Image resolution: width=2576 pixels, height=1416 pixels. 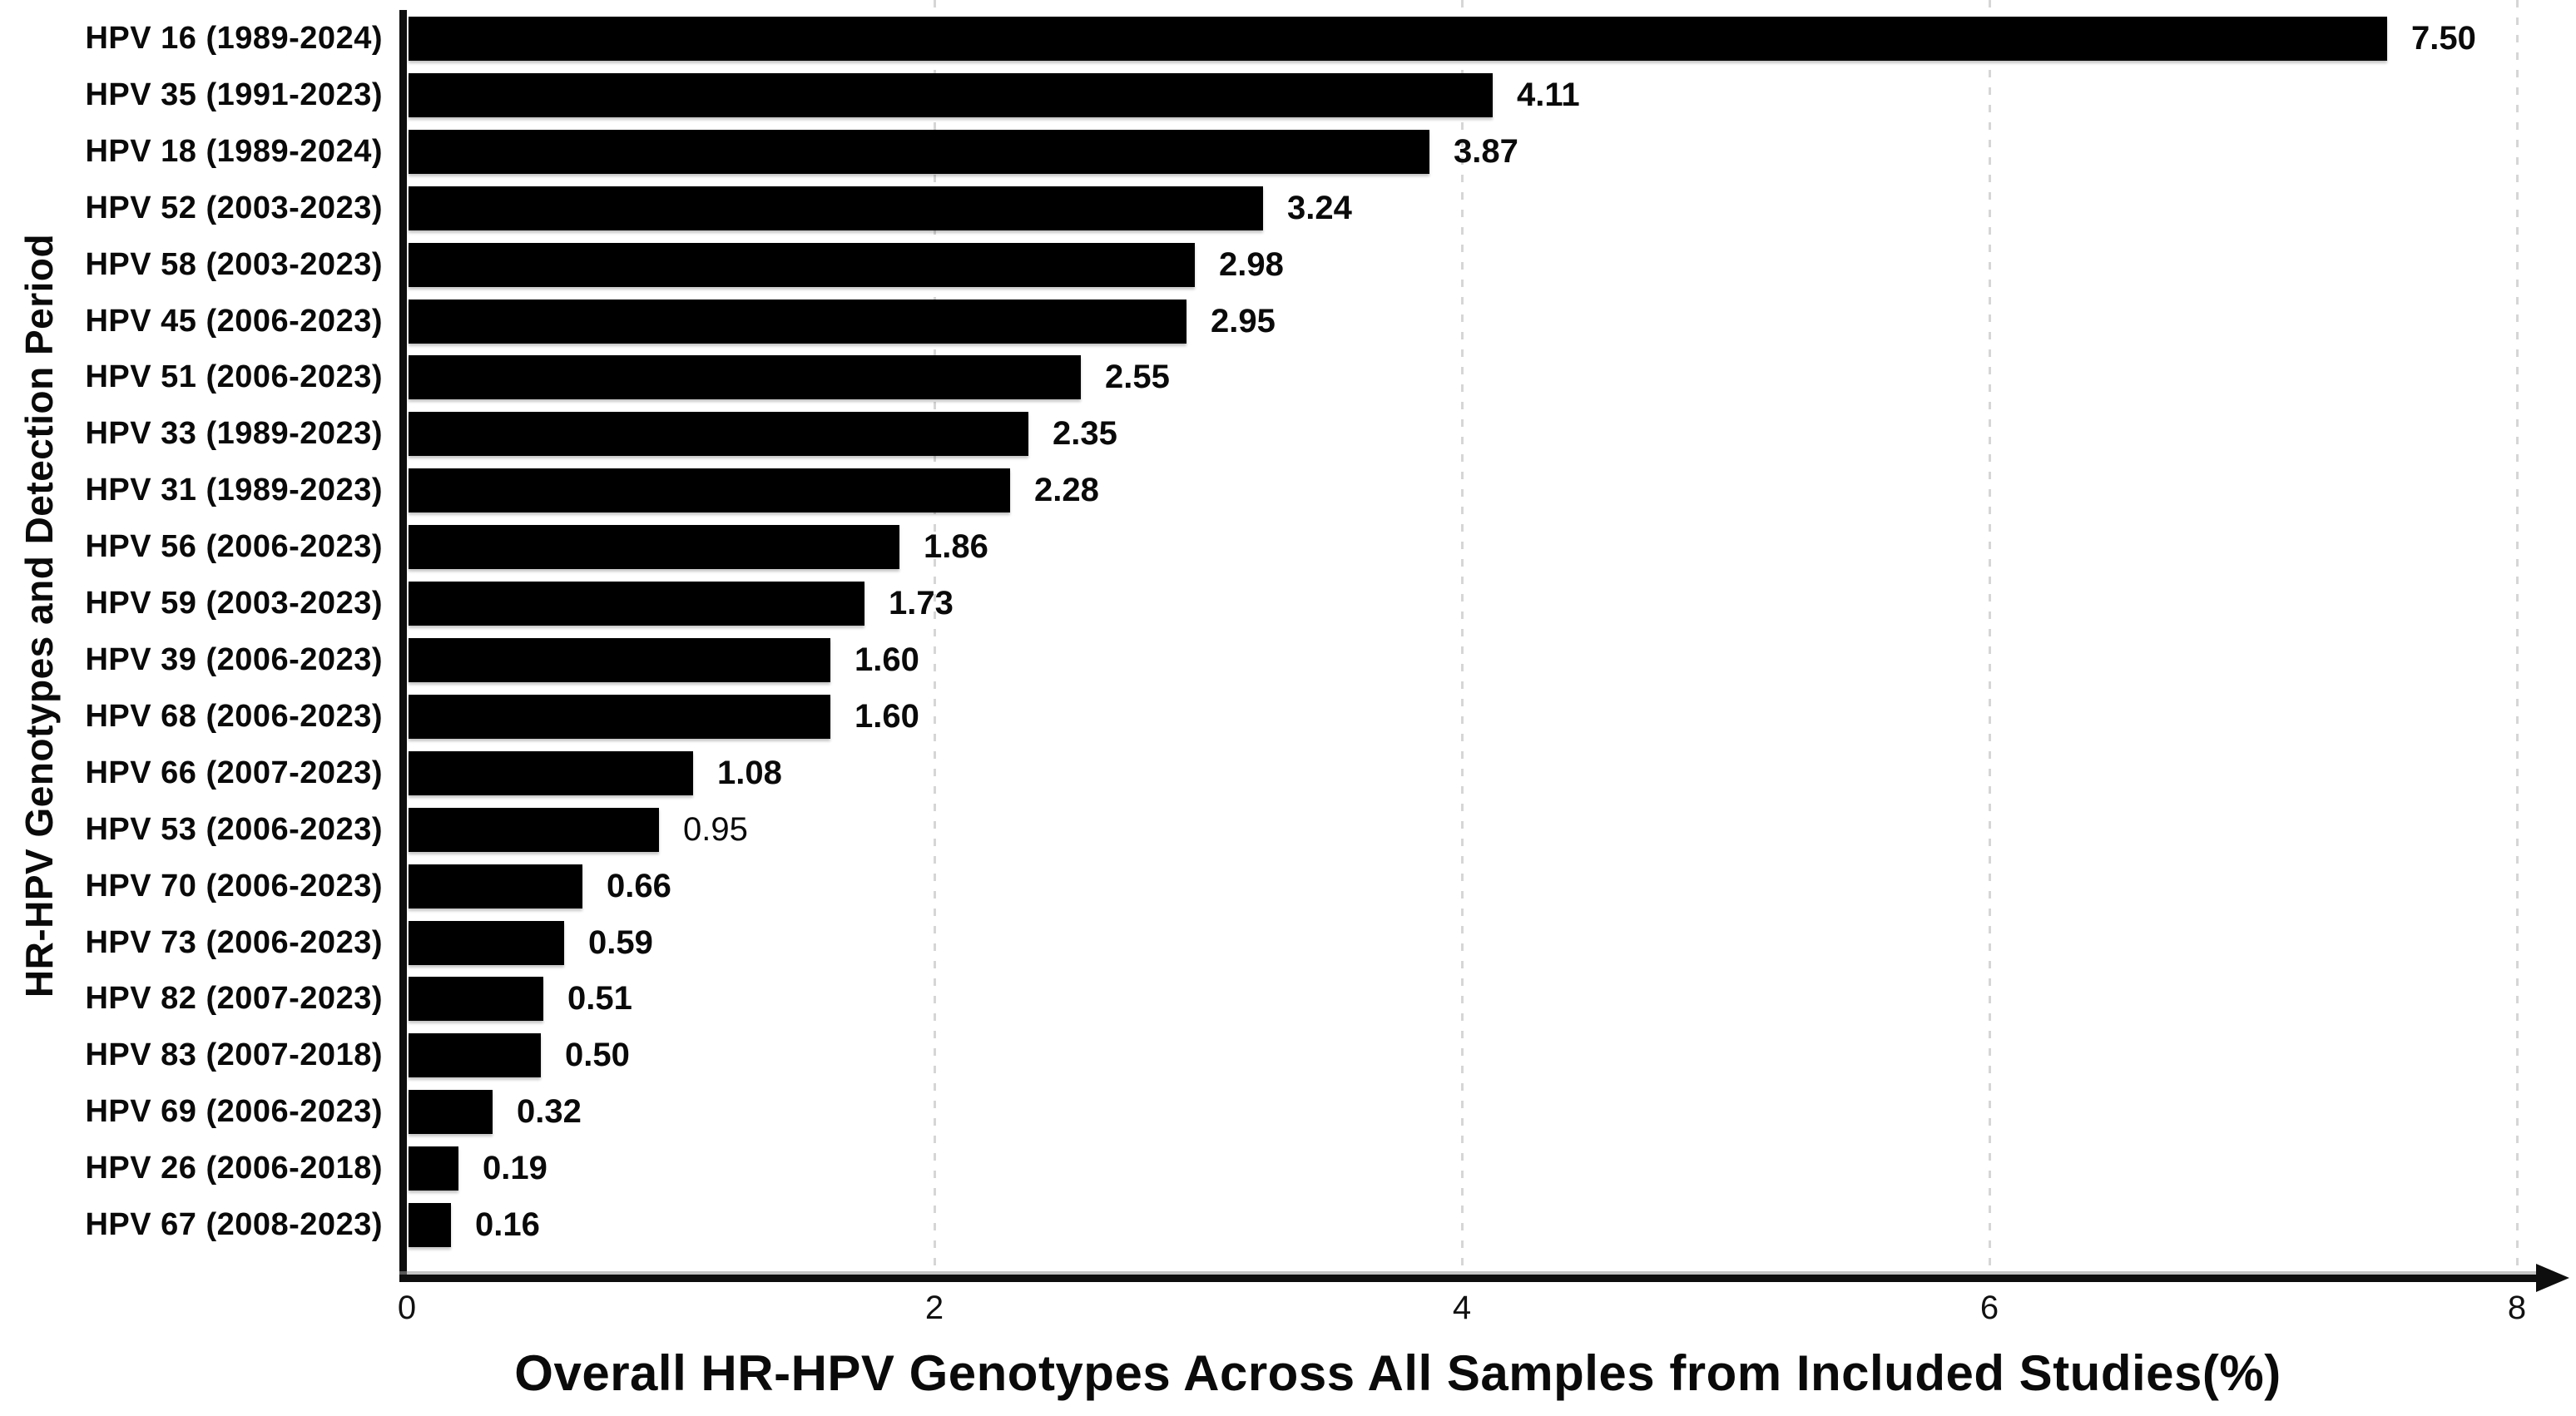 What do you see at coordinates (508, 1224) in the screenshot?
I see `value-label: 0.16` at bounding box center [508, 1224].